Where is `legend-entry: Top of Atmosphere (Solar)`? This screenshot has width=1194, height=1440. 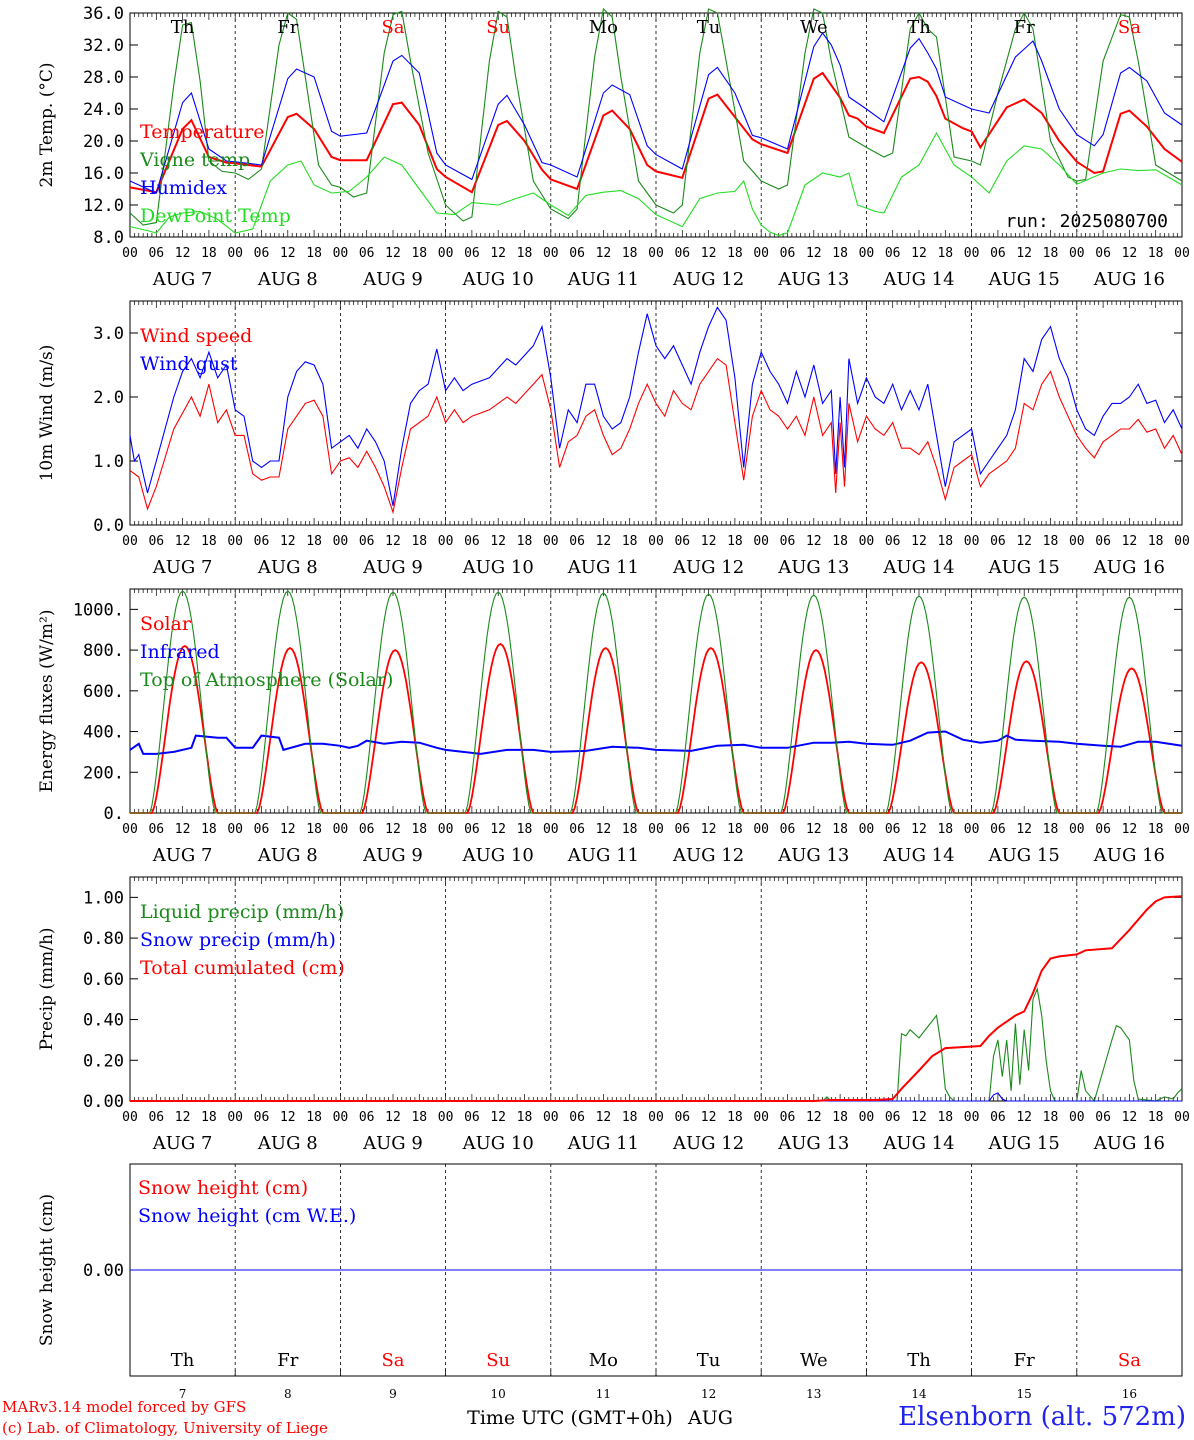
legend-entry: Top of Atmosphere (Solar) is located at coordinates (266, 680).